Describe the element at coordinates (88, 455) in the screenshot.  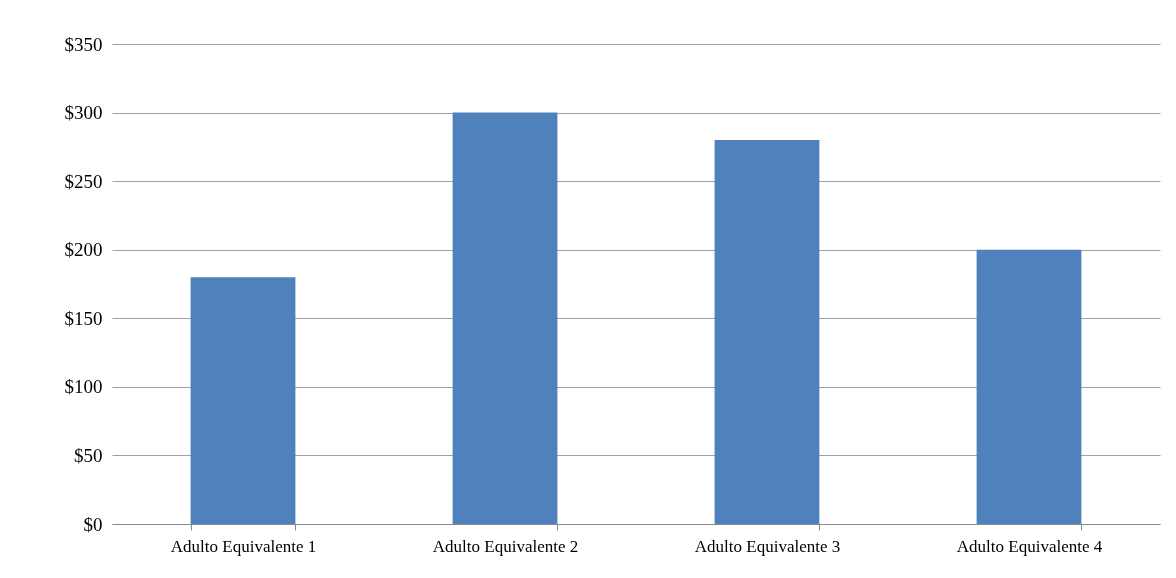
I see `y-tick-label: $50` at that location.